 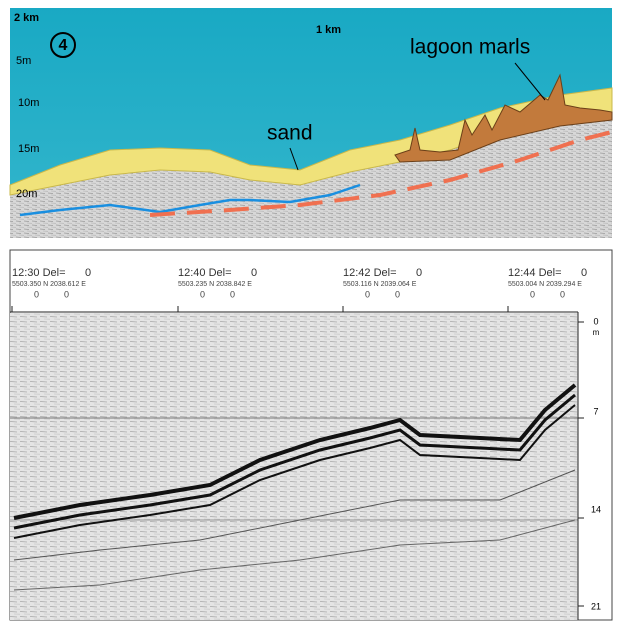 I want to click on scale-label: 1 km, so click(x=328, y=30).